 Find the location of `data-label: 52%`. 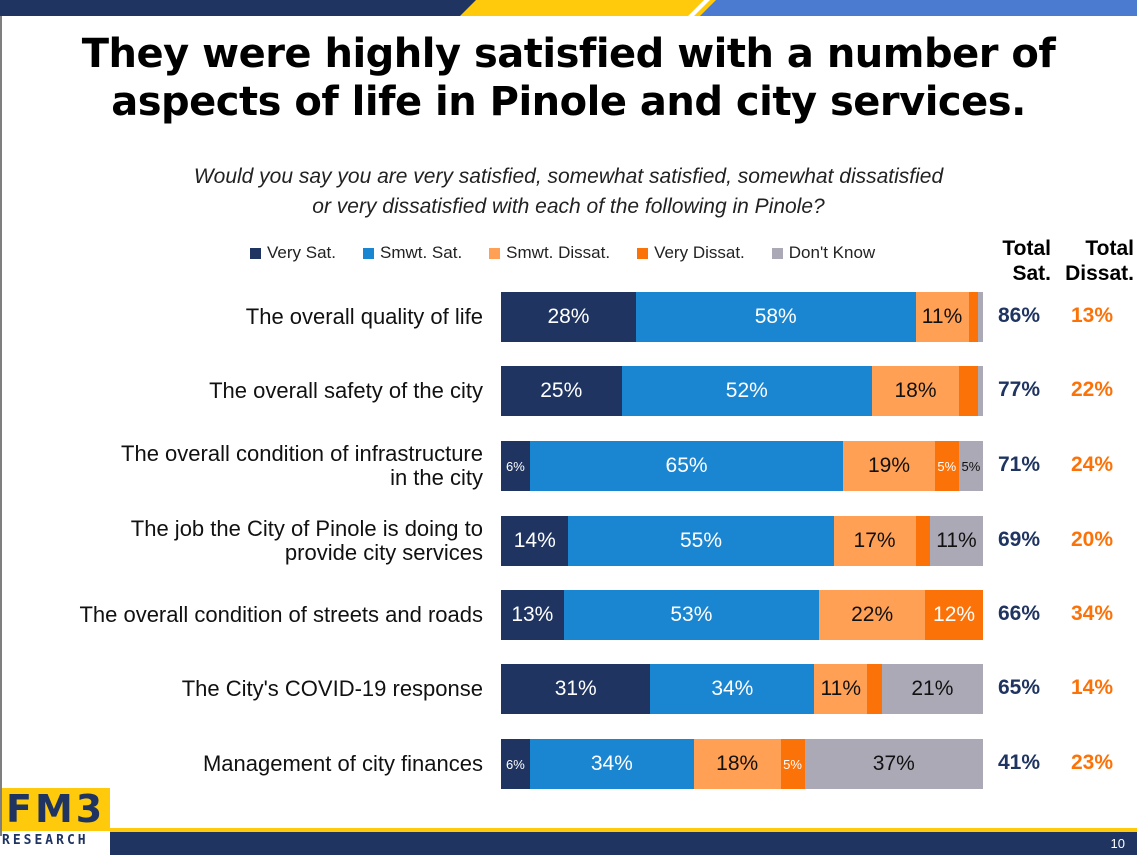

data-label: 52% is located at coordinates (746, 390).